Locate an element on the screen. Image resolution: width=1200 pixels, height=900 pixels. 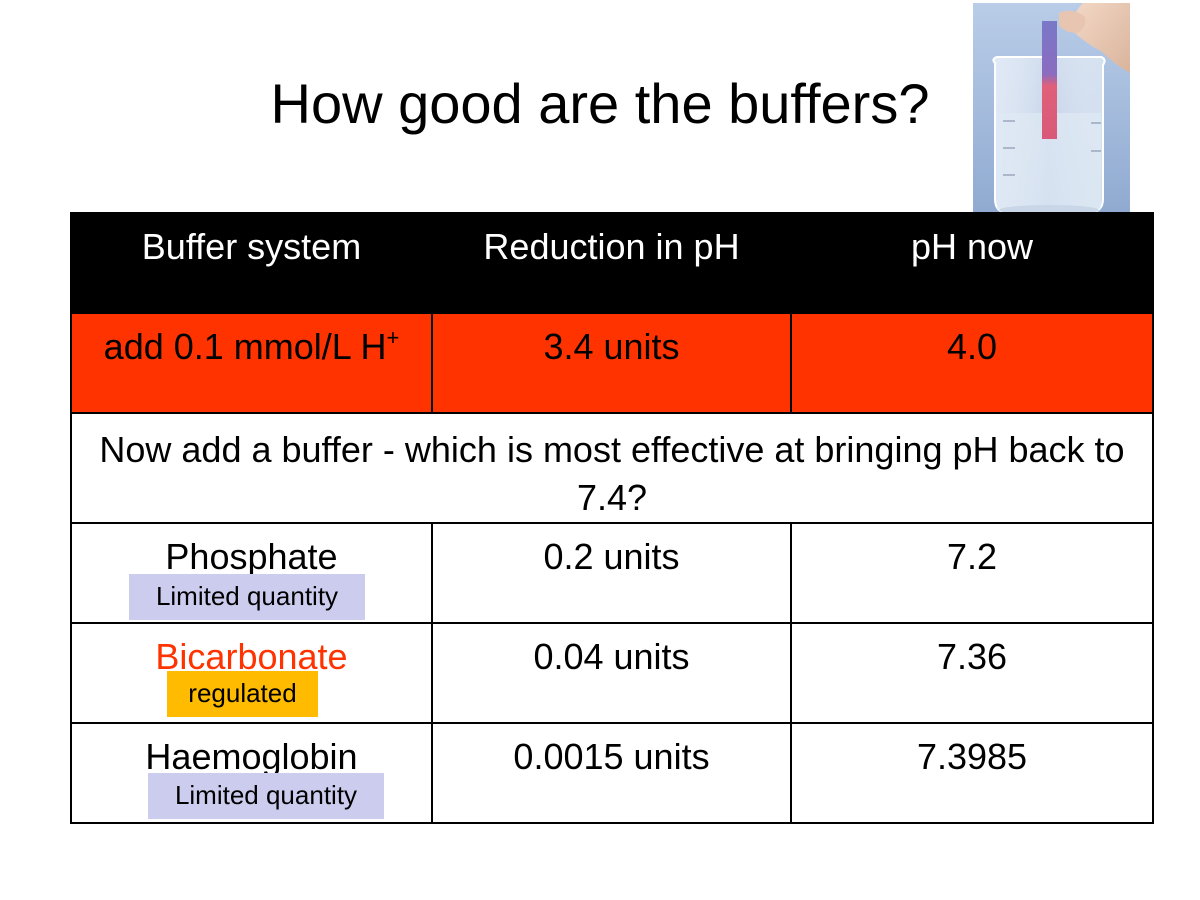
acid-reduction: 3.4 units is located at coordinates (611, 363).